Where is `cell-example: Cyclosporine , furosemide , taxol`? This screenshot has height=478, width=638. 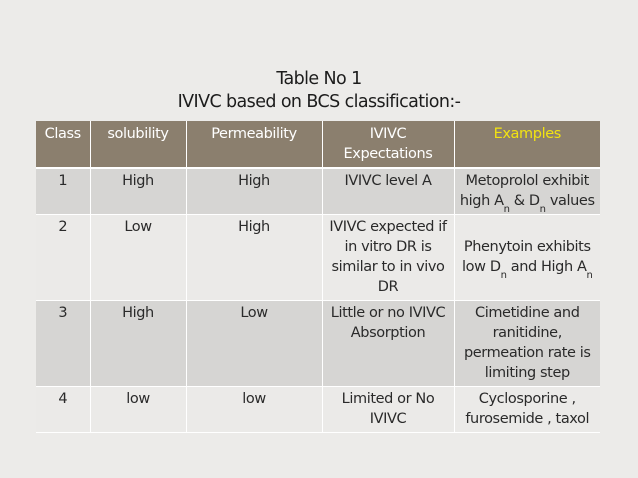
cell-example: Cyclosporine , furosemide , taxol is located at coordinates (527, 409).